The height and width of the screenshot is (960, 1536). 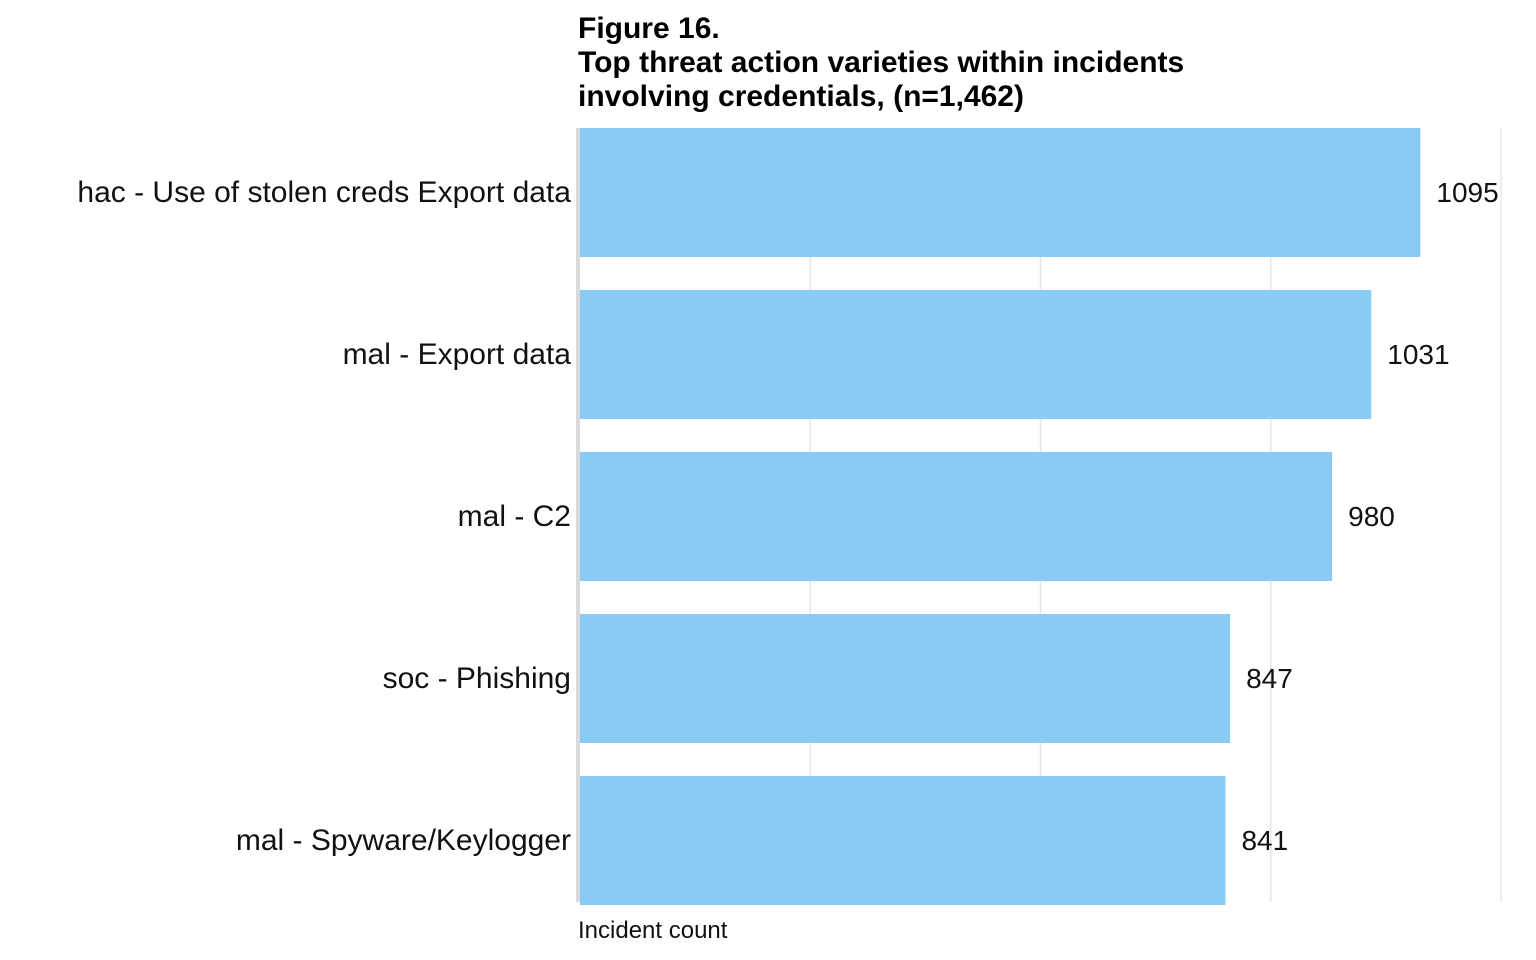 What do you see at coordinates (649, 28) in the screenshot?
I see `figure-number: Figure 16.` at bounding box center [649, 28].